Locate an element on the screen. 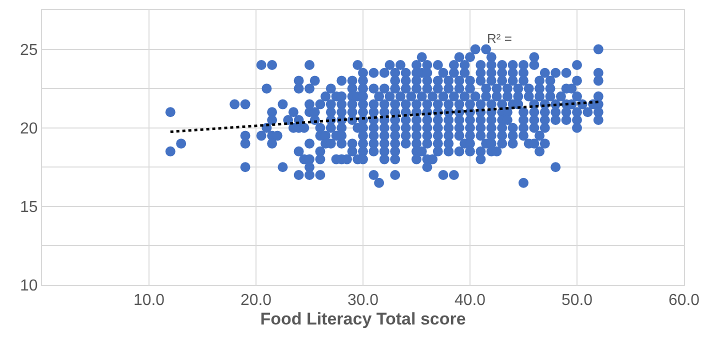  y-tick-label: 20 is located at coordinates (29, 129).